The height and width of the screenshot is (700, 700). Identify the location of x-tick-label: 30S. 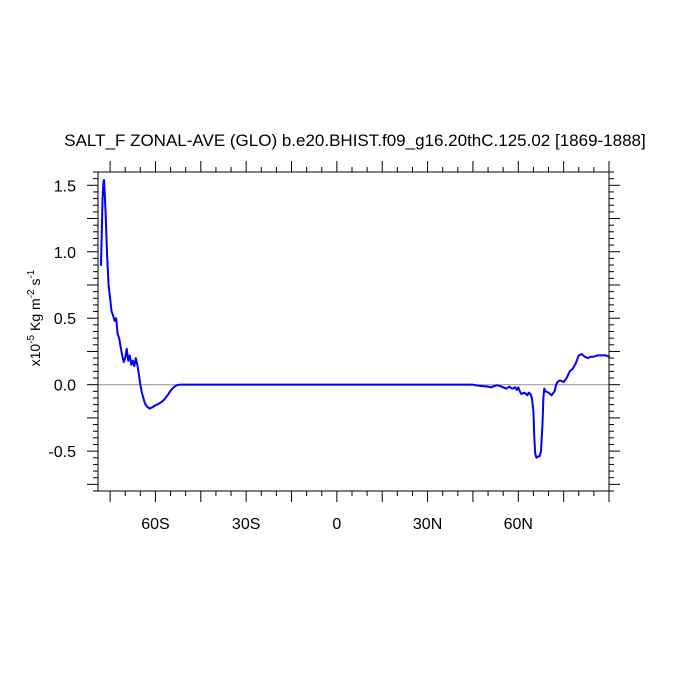
(246, 524).